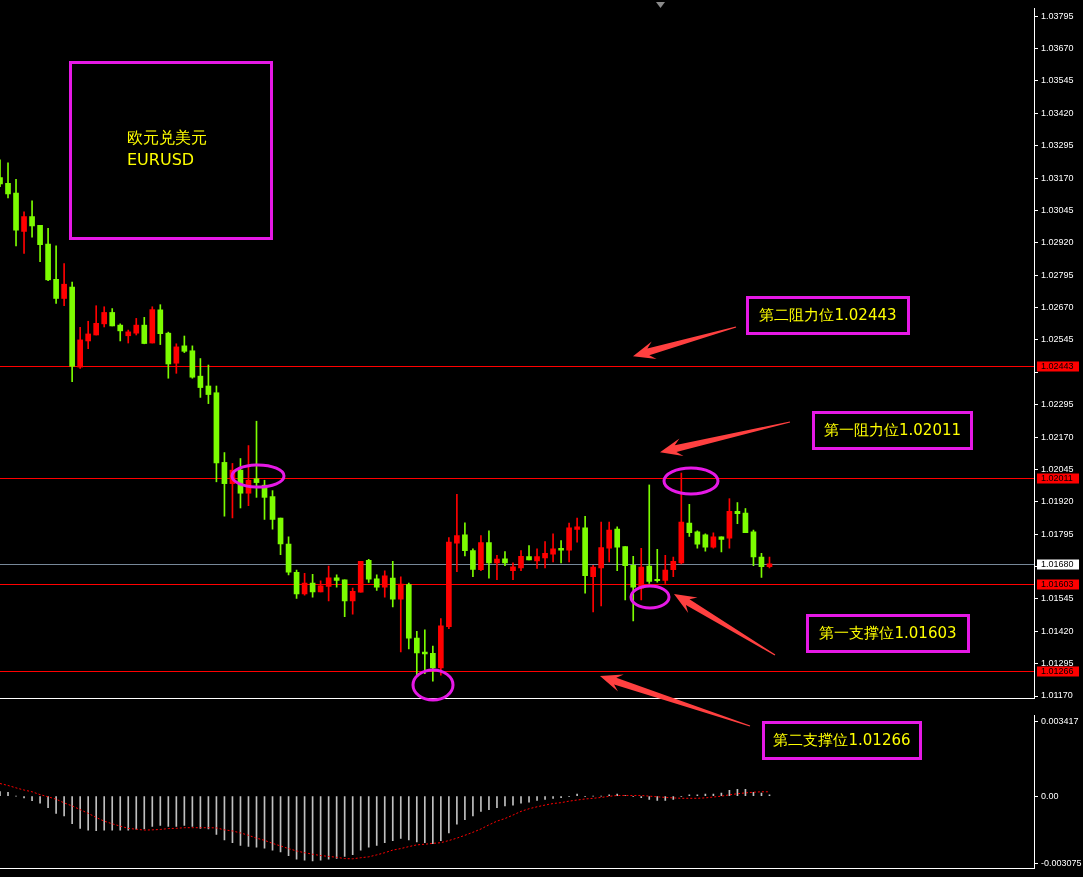  Describe the element at coordinates (1057, 112) in the screenshot. I see `y-tick-label: 1.03420` at that location.